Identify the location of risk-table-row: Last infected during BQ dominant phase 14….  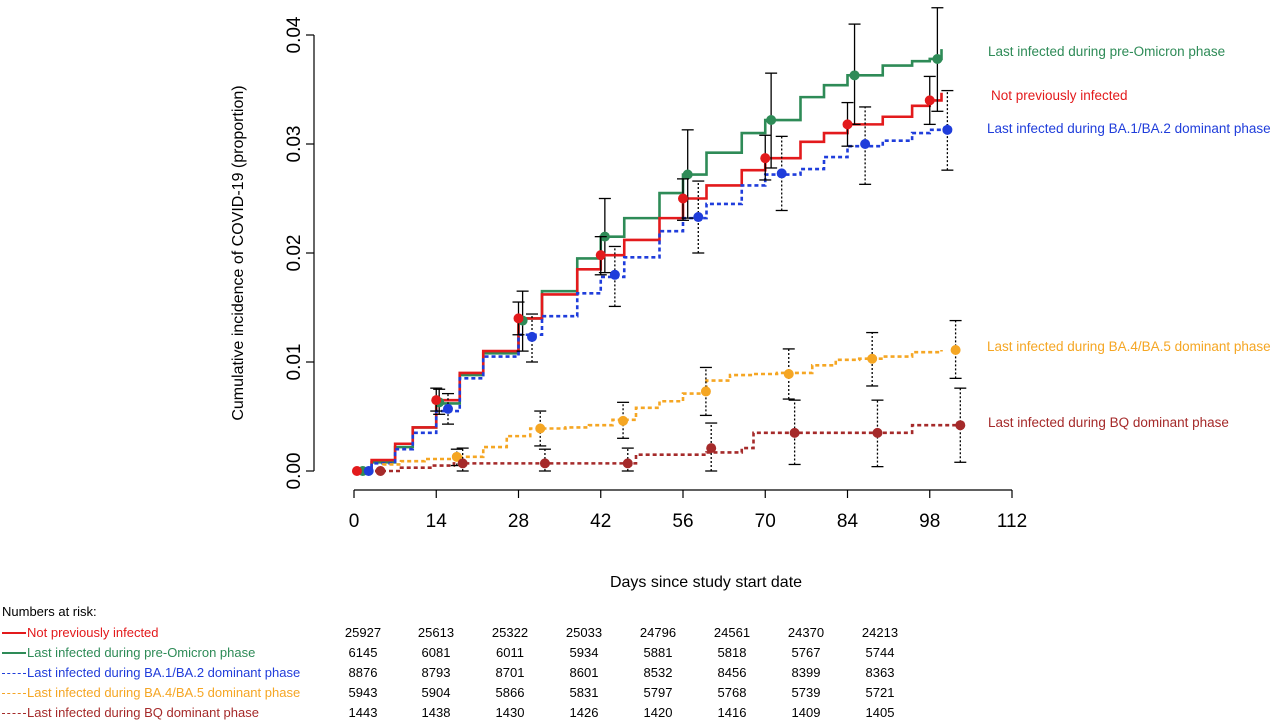
(640, 715).